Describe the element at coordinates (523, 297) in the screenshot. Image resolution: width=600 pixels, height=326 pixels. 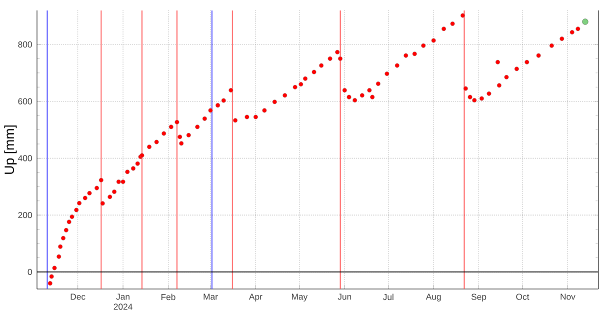
I see `x-tick-label: Oct` at that location.